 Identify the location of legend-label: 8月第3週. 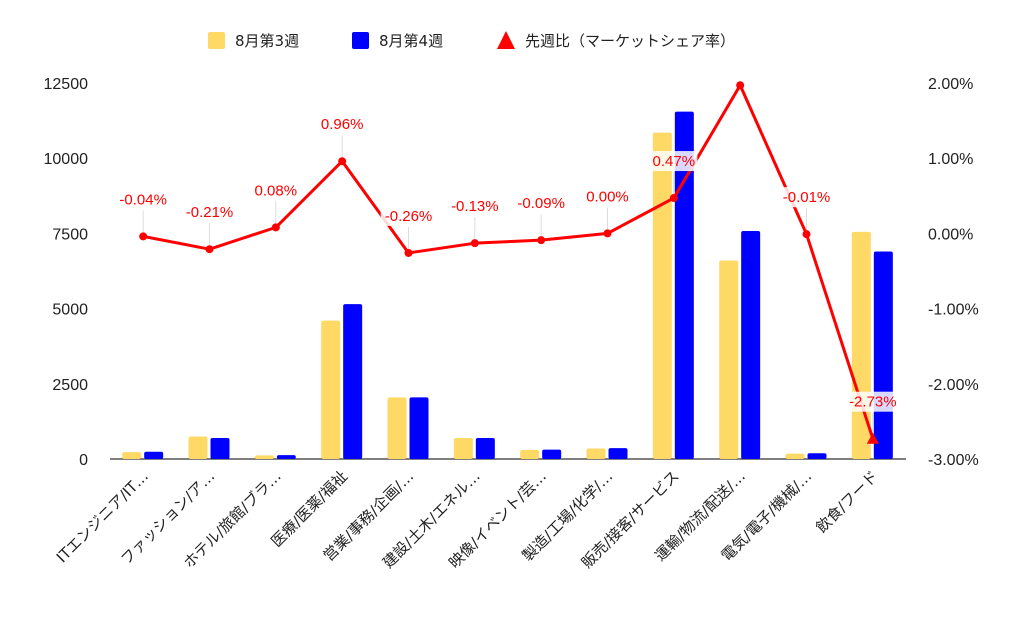
(267, 41).